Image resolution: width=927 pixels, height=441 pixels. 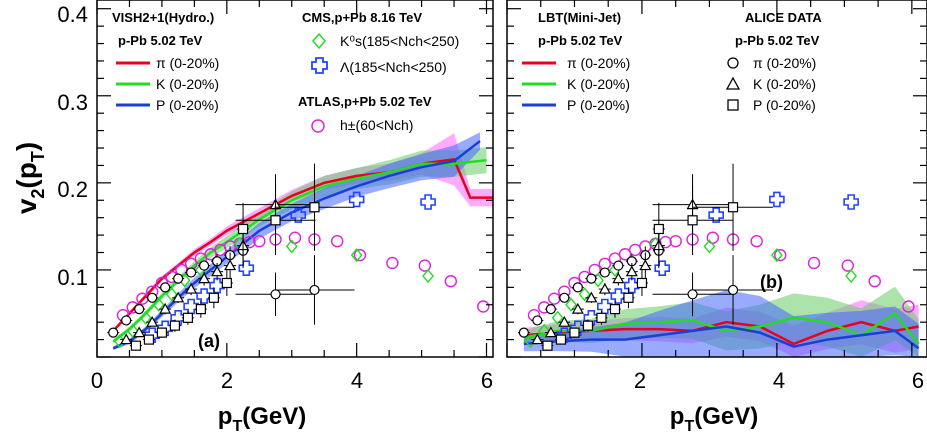 What do you see at coordinates (640, 380) in the screenshot?
I see `x-tick-label: 2` at bounding box center [640, 380].